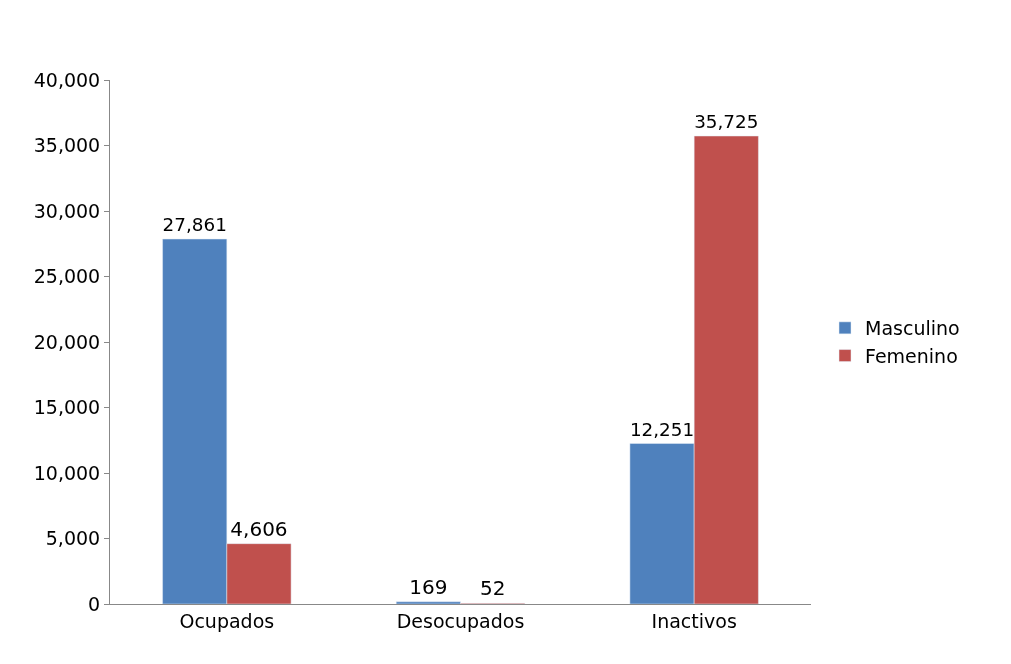 The height and width of the screenshot is (664, 1011). What do you see at coordinates (67, 276) in the screenshot?
I see `y-tick-label: 25,000` at bounding box center [67, 276].